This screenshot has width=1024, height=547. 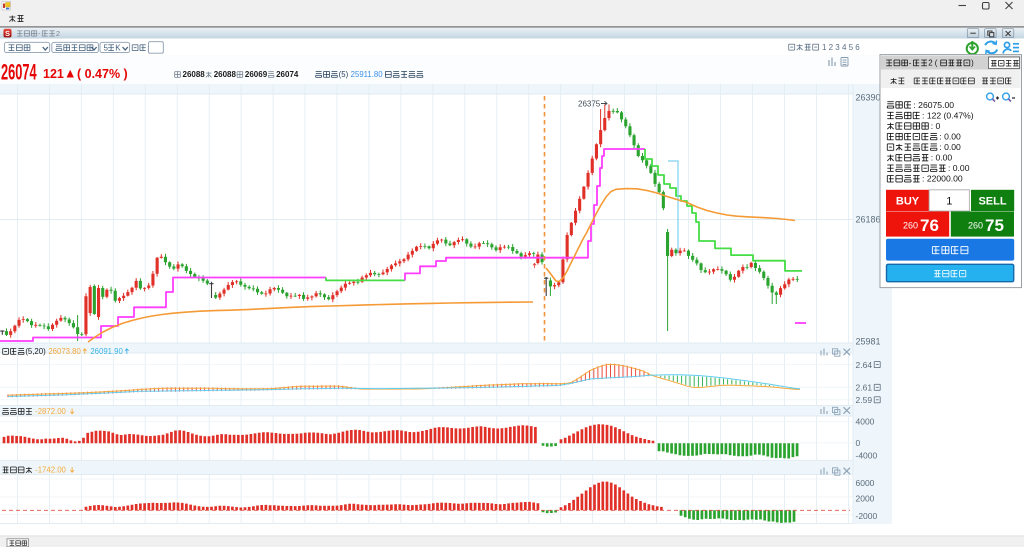 I want to click on svg-text: -2872.00, so click(x=50, y=411).